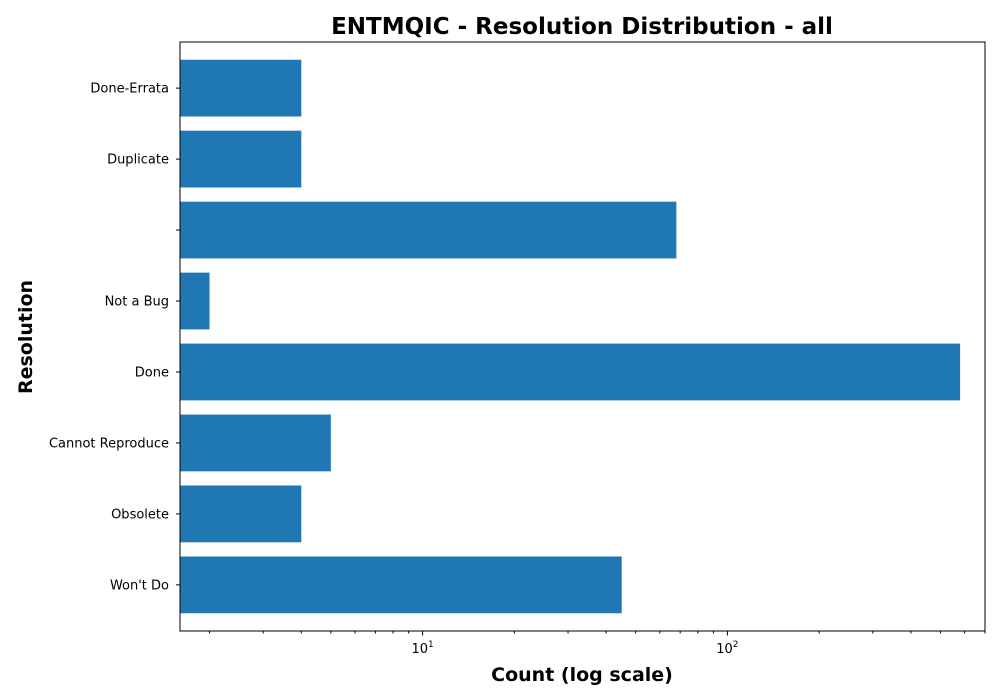 The height and width of the screenshot is (700, 1000). What do you see at coordinates (138, 160) in the screenshot?
I see `y-tick-label-6: Duplicate` at bounding box center [138, 160].